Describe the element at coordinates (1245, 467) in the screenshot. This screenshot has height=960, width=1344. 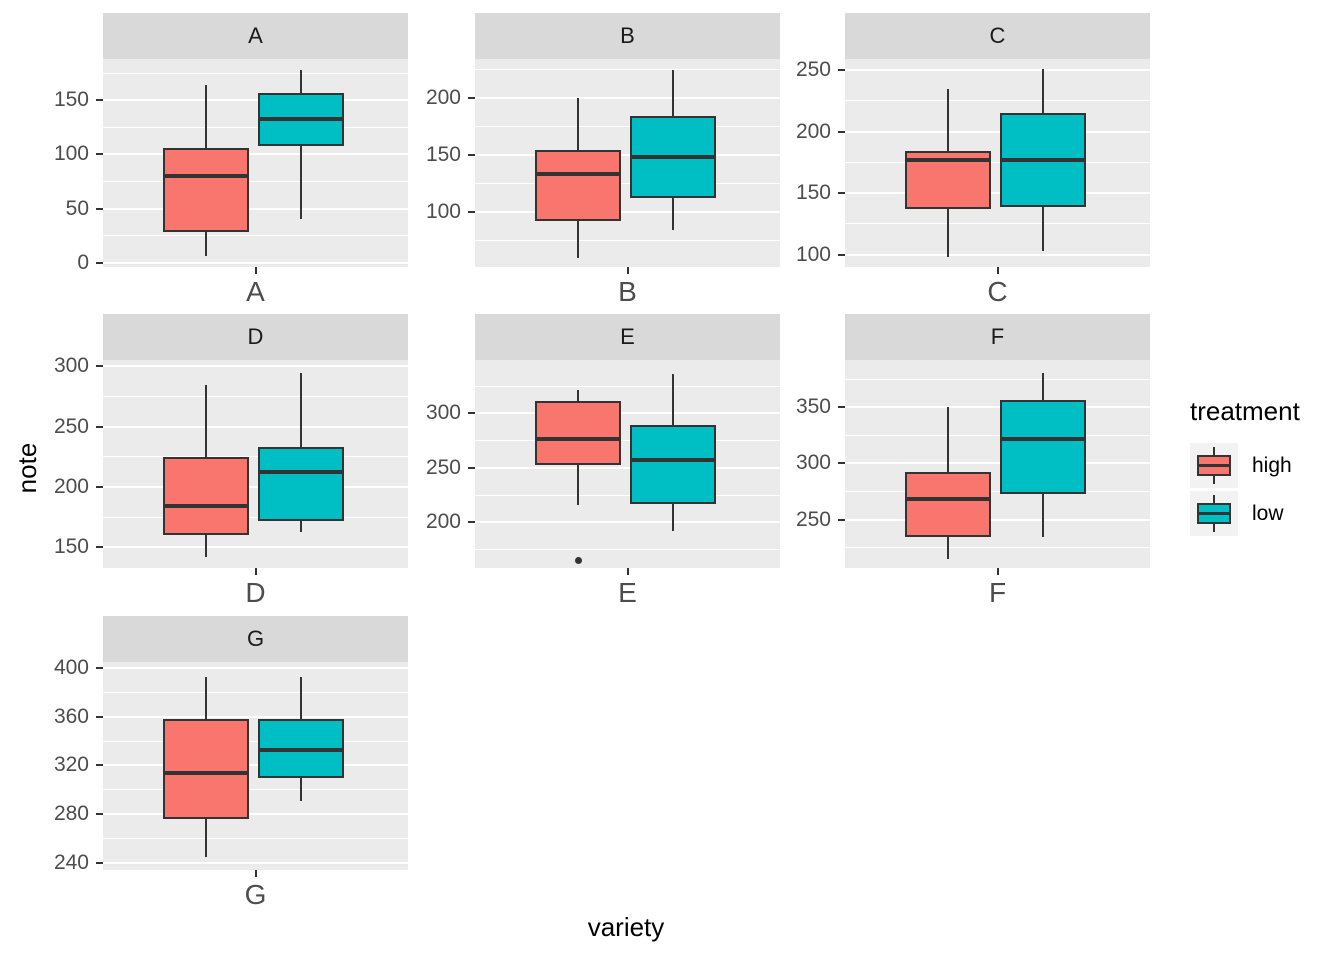
I see `legend: treatment high low` at that location.